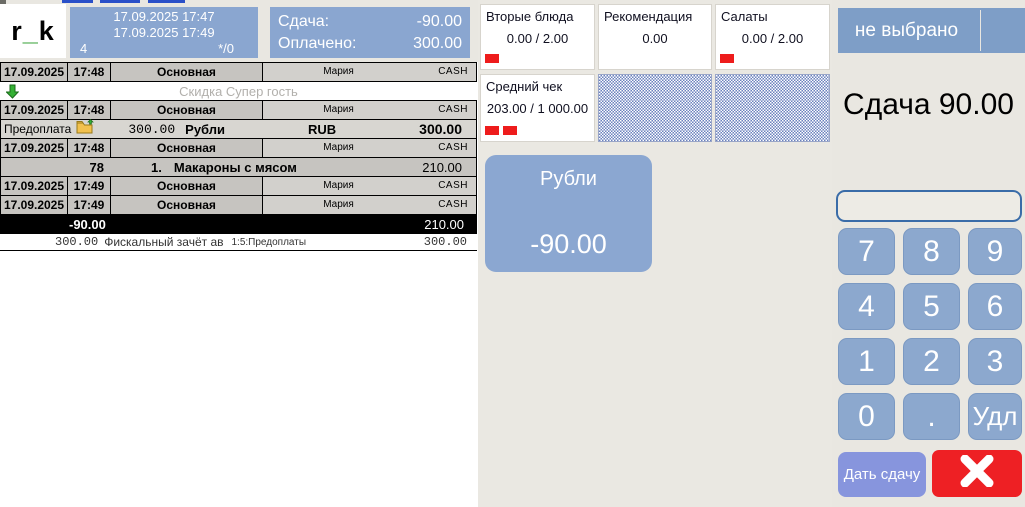  What do you see at coordinates (524, 86) in the screenshot?
I see `card-title: Средний чек` at bounding box center [524, 86].